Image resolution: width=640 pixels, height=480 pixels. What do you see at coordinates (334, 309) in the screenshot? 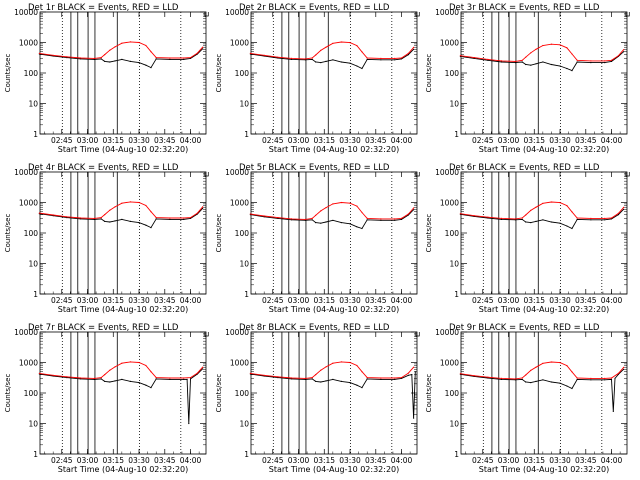
I see `x-axis-label: Start Time (04-Aug-10 02:32:20)` at bounding box center [334, 309].